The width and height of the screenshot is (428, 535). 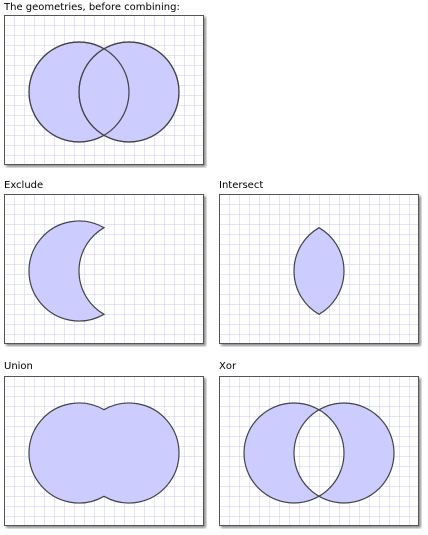 I want to click on xor-label: Xor, so click(x=228, y=366).